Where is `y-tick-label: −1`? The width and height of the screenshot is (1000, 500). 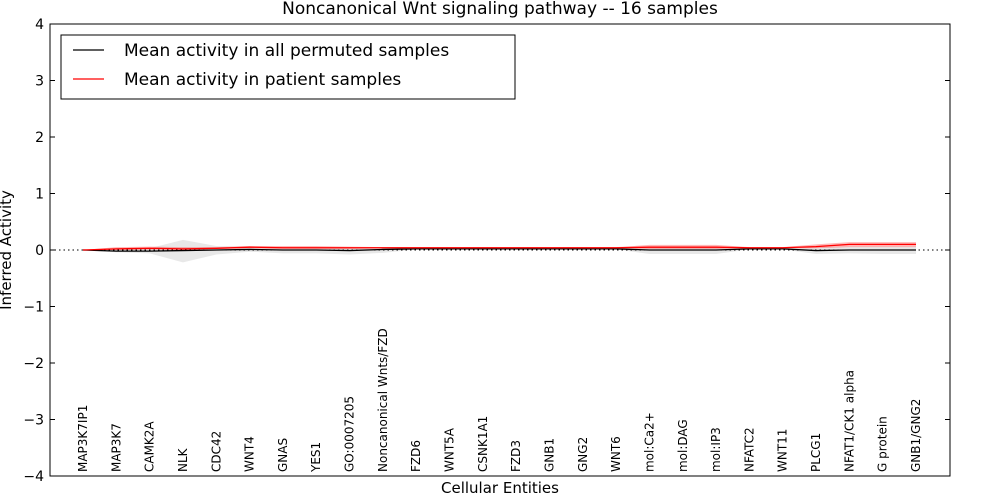 y-tick-label: −1 is located at coordinates (33, 308).